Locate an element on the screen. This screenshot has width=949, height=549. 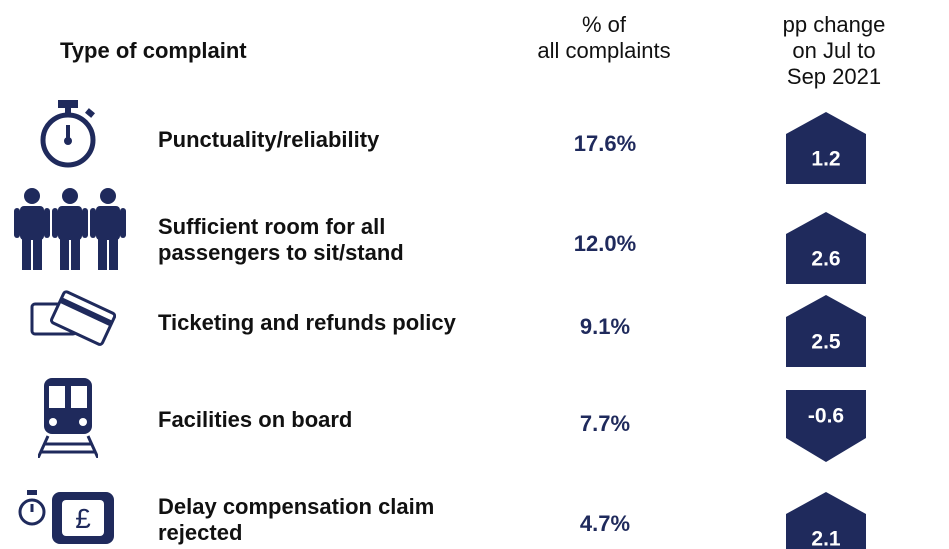
header-change: pp change on Jul to Sep 2021 is located at coordinates (834, 50).